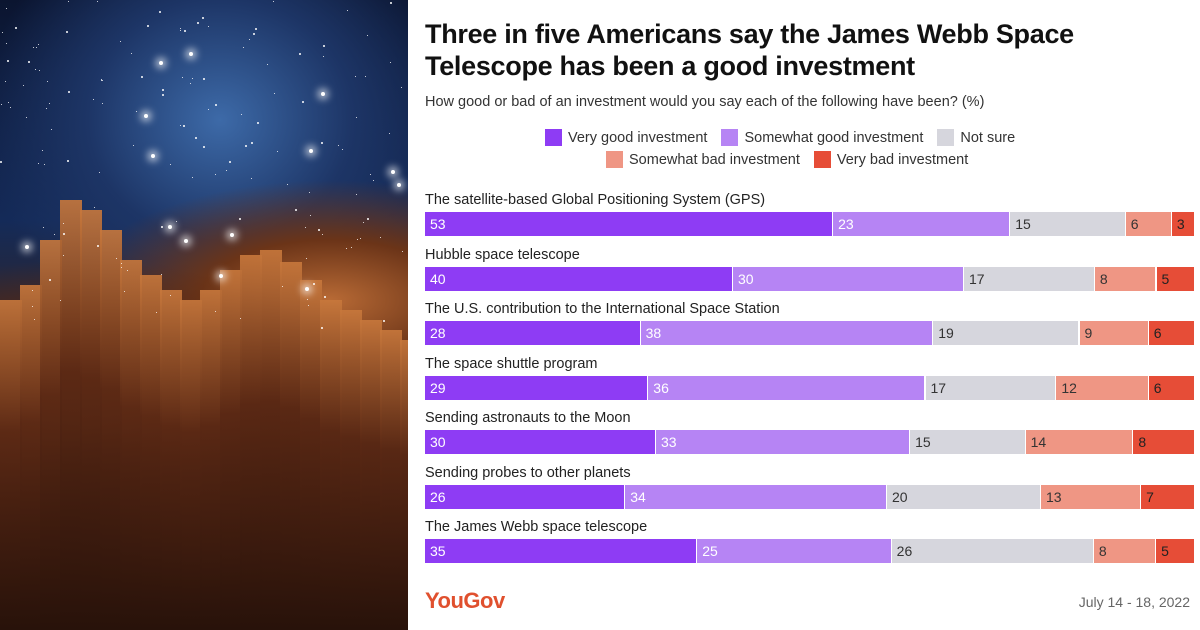  I want to click on stacked-bar: 35 25 26 8 5, so click(810, 551).